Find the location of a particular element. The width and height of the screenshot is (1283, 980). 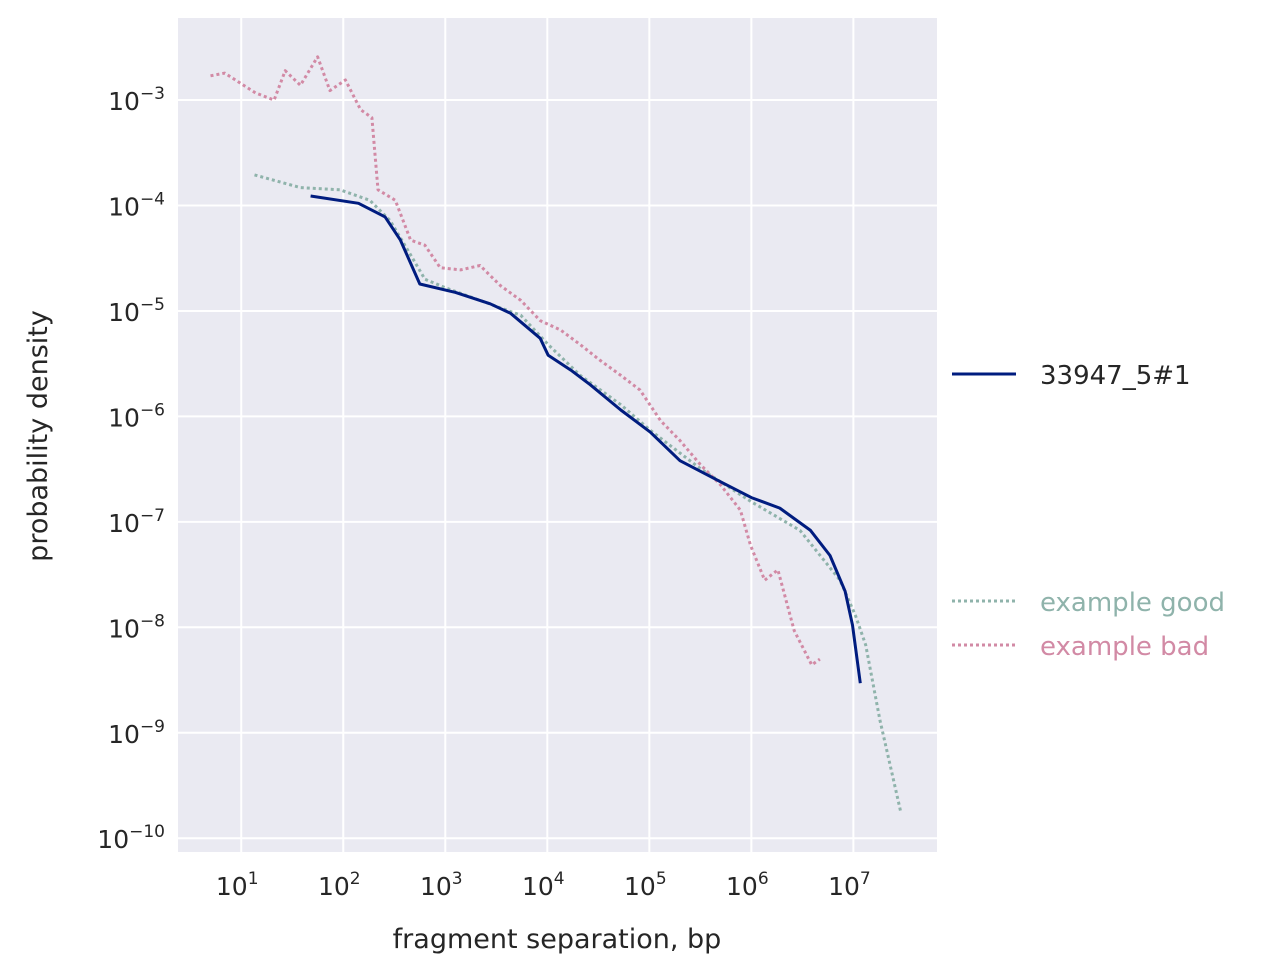

x-tick-label: 107 is located at coordinates (849, 885).